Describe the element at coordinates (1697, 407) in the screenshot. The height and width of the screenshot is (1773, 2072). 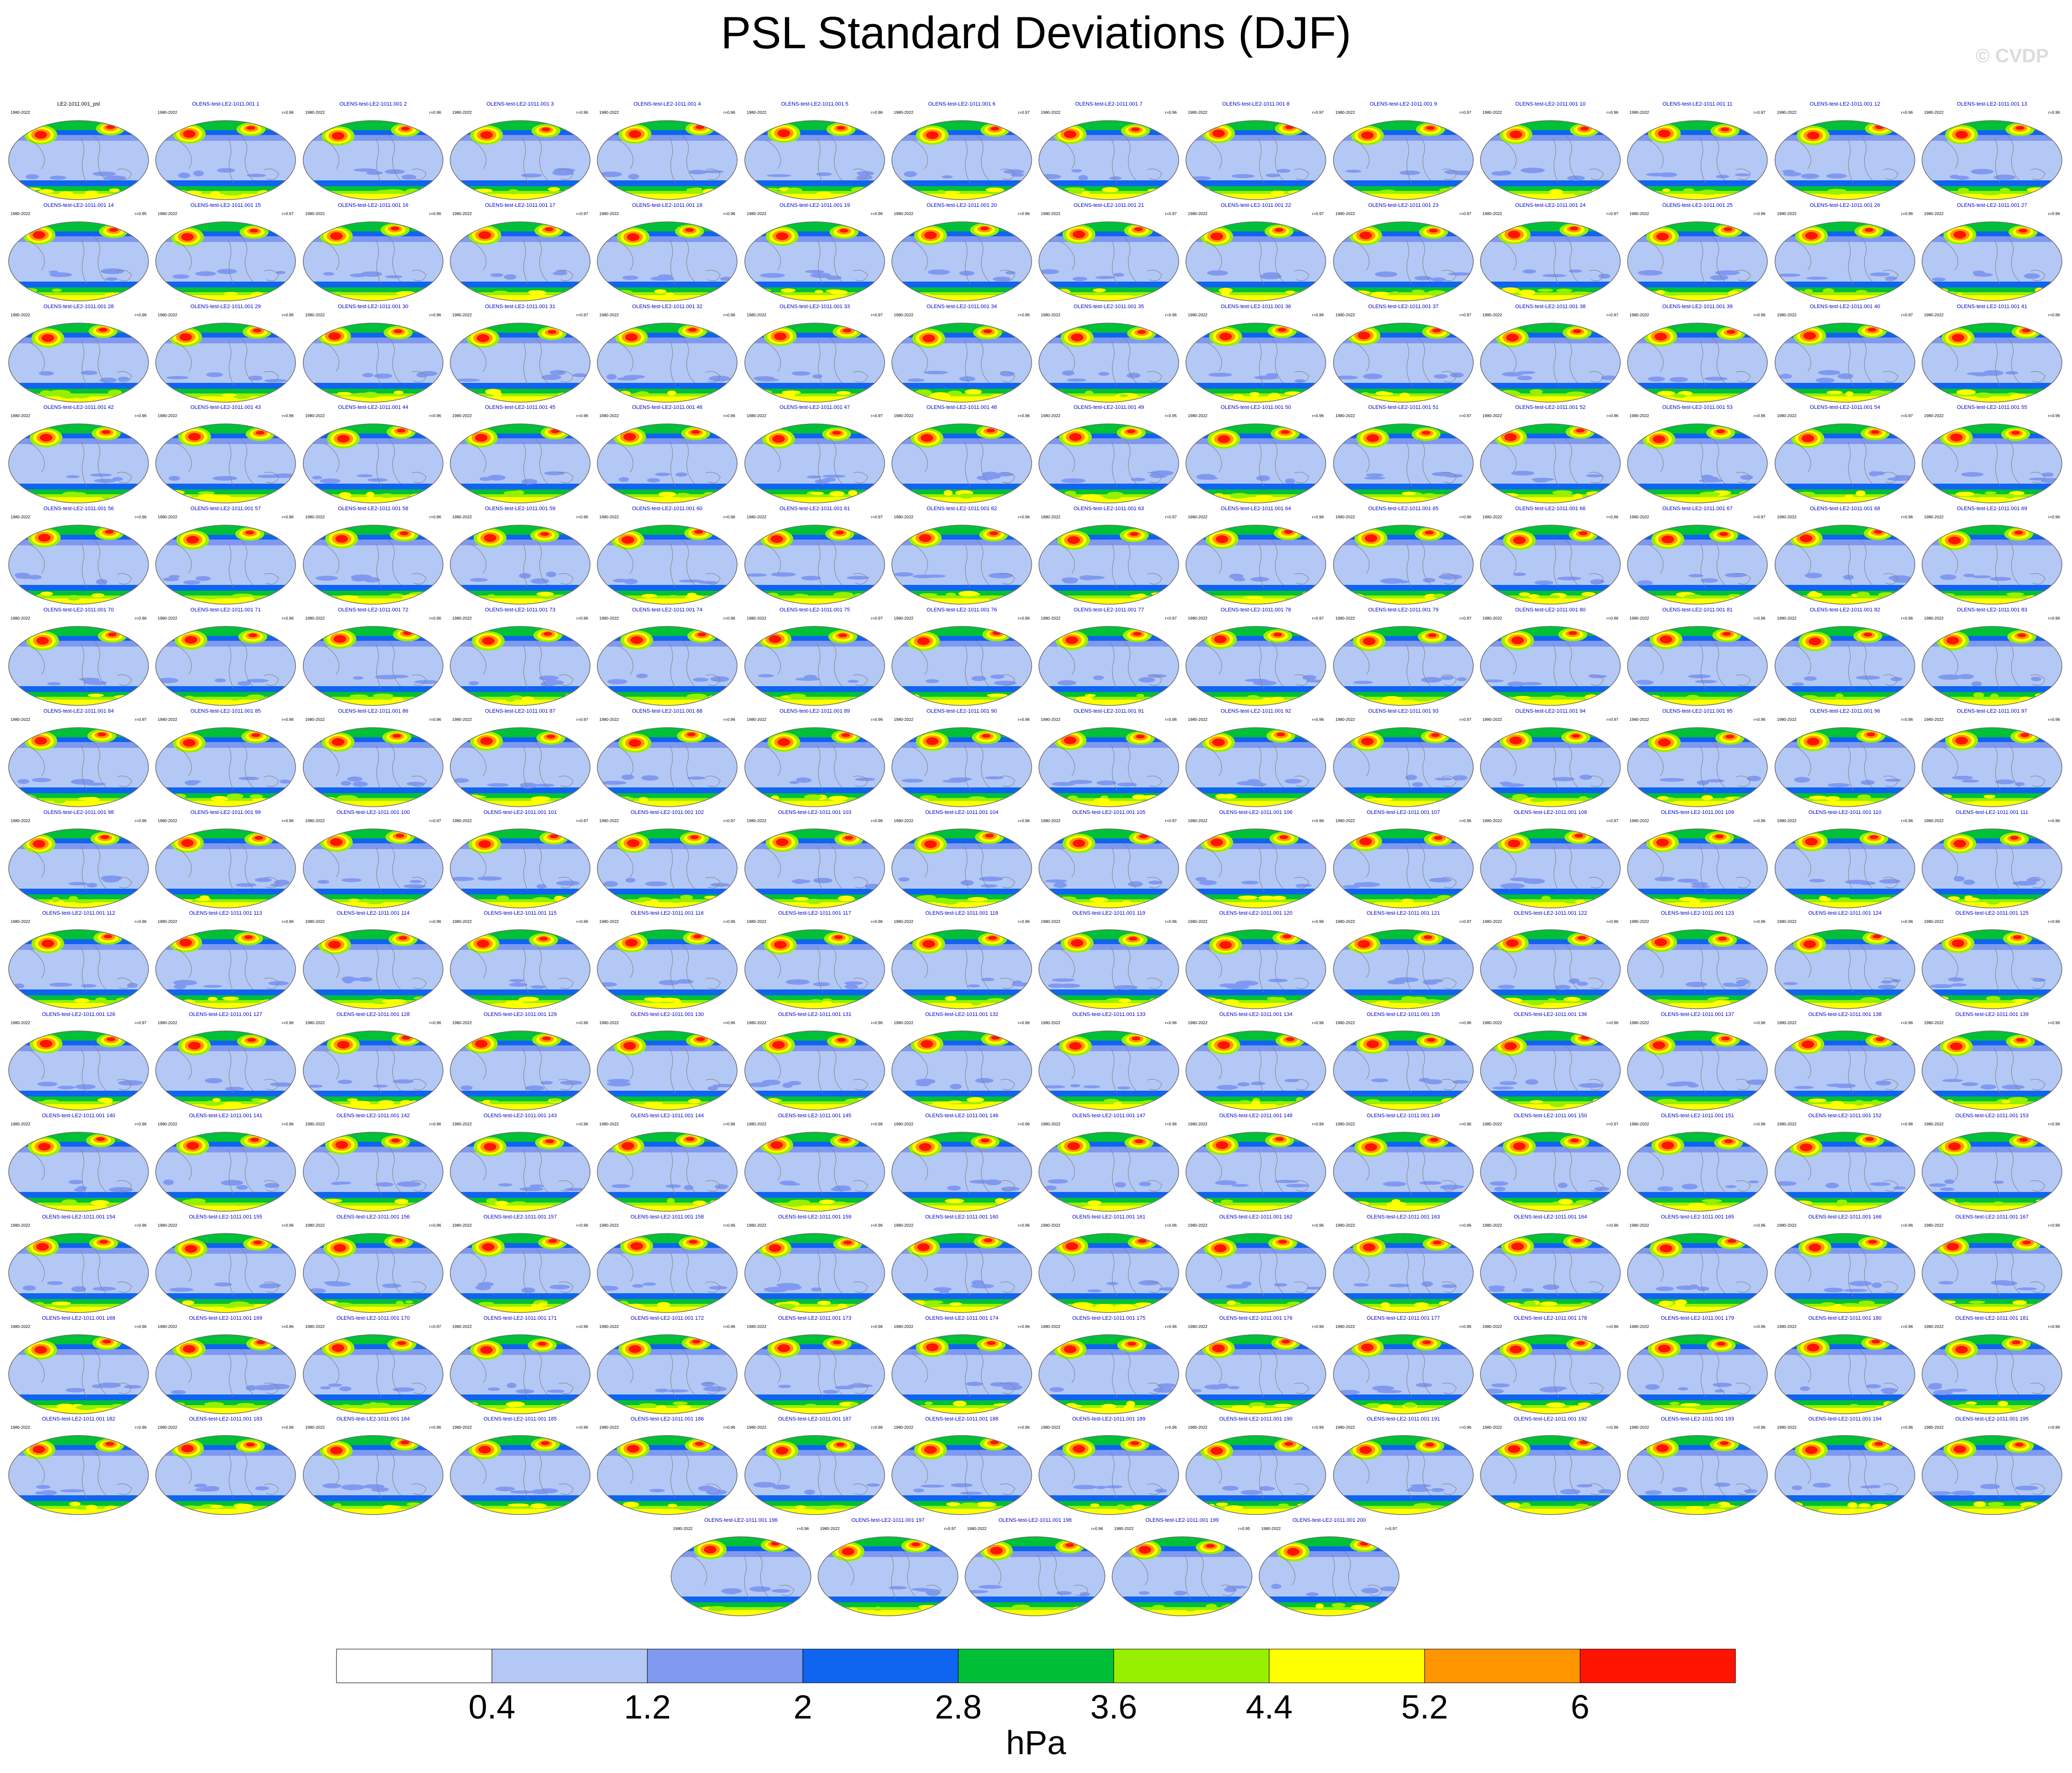
I see `panel-title: OLENS-test-LE2-1011.001 53` at that location.